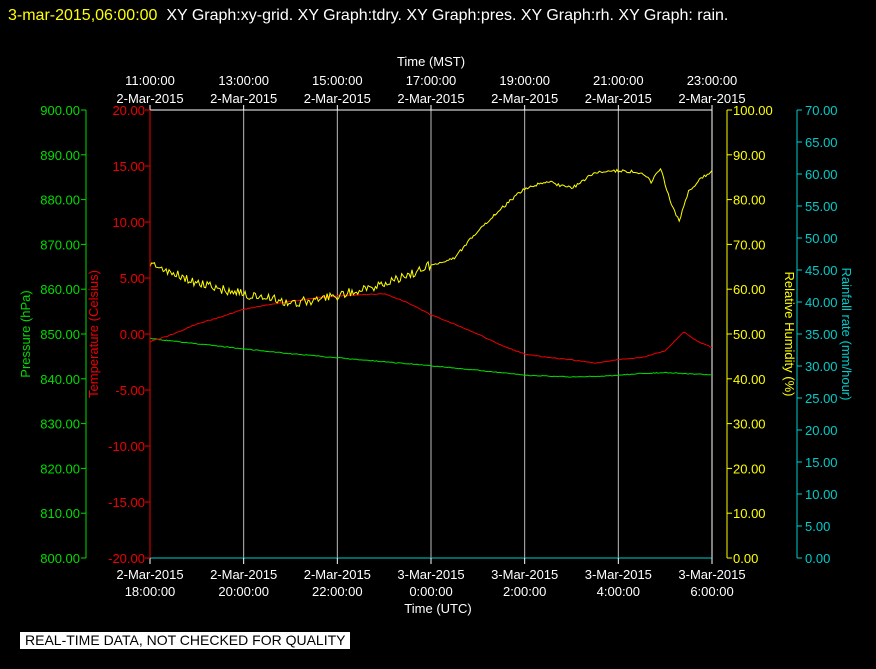  Describe the element at coordinates (150, 80) in the screenshot. I see `top-tick-time: 11:00:00` at that location.